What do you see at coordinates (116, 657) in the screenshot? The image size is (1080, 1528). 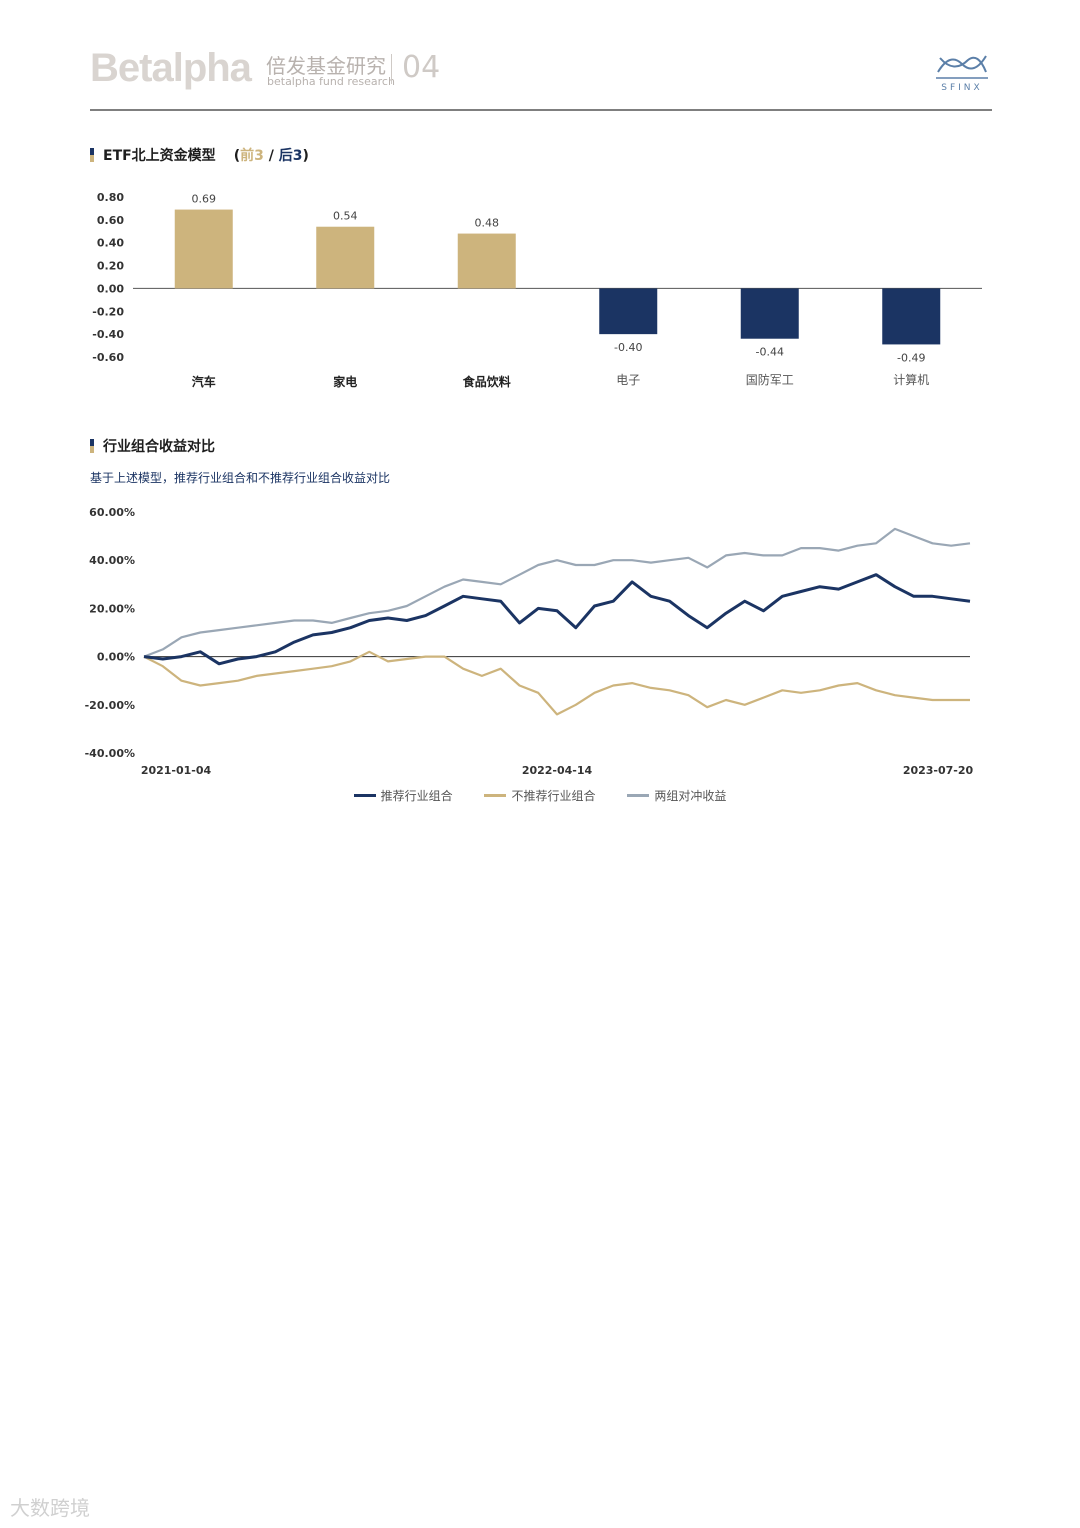 I see `y-tick-label: 0.00%` at bounding box center [116, 657].